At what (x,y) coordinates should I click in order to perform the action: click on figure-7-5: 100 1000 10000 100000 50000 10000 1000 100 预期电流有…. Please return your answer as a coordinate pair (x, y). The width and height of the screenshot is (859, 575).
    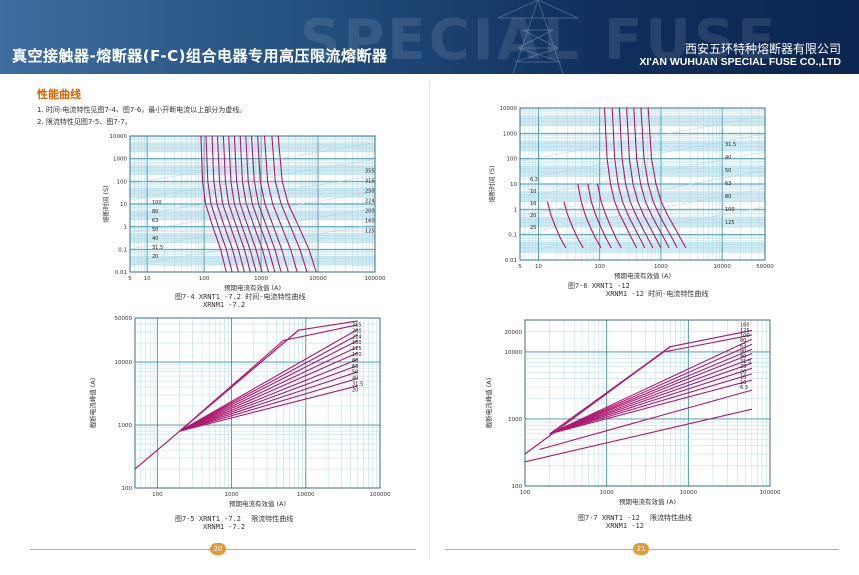
    Looking at the image, I should click on (240, 410).